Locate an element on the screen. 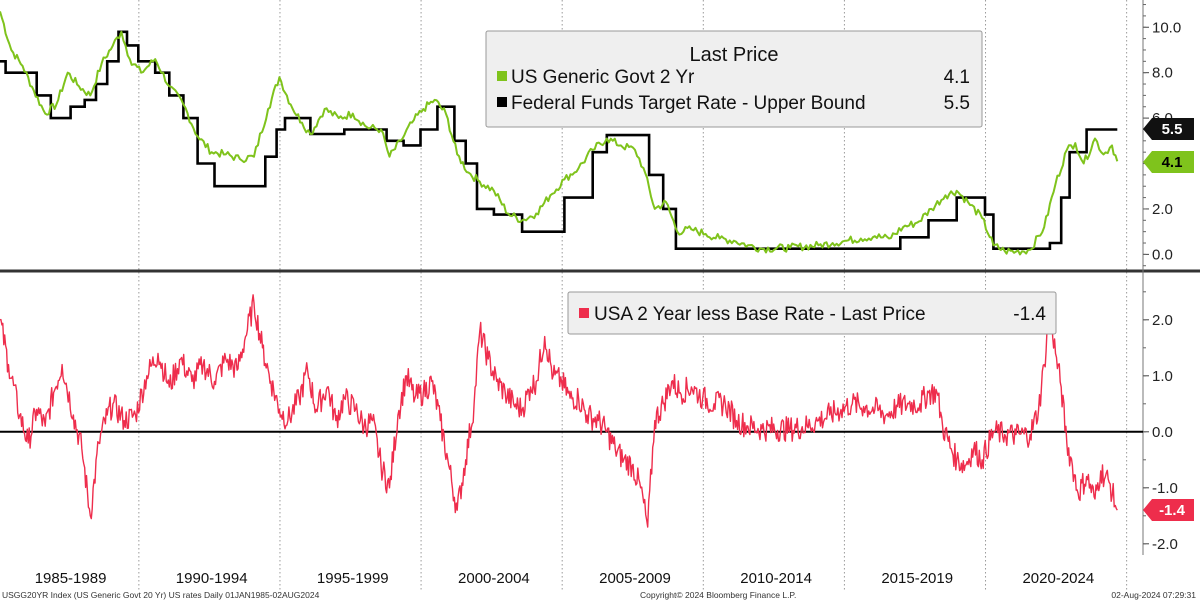 This screenshot has height=603, width=1200. legend-label-2yr: US Generic Govt 2 Yr is located at coordinates (603, 77).